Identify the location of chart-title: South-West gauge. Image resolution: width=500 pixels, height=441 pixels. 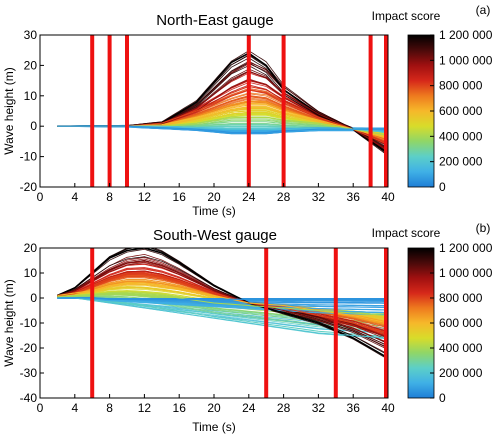
(215, 235).